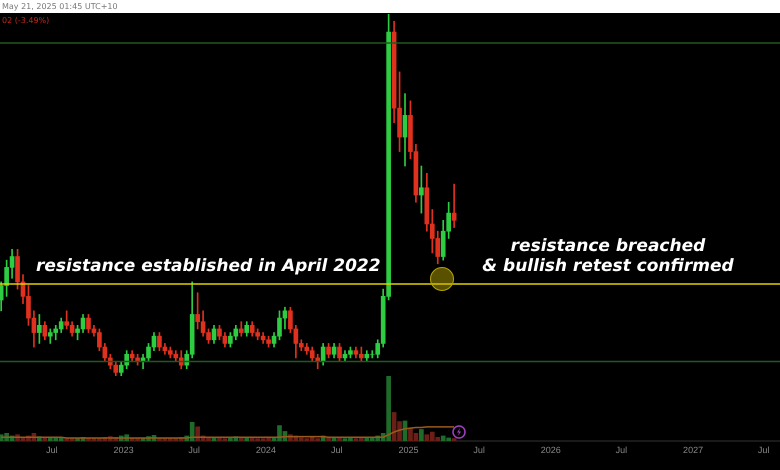 The height and width of the screenshot is (470, 780). What do you see at coordinates (408, 450) in the screenshot?
I see `x-tick-label: 2025` at bounding box center [408, 450].